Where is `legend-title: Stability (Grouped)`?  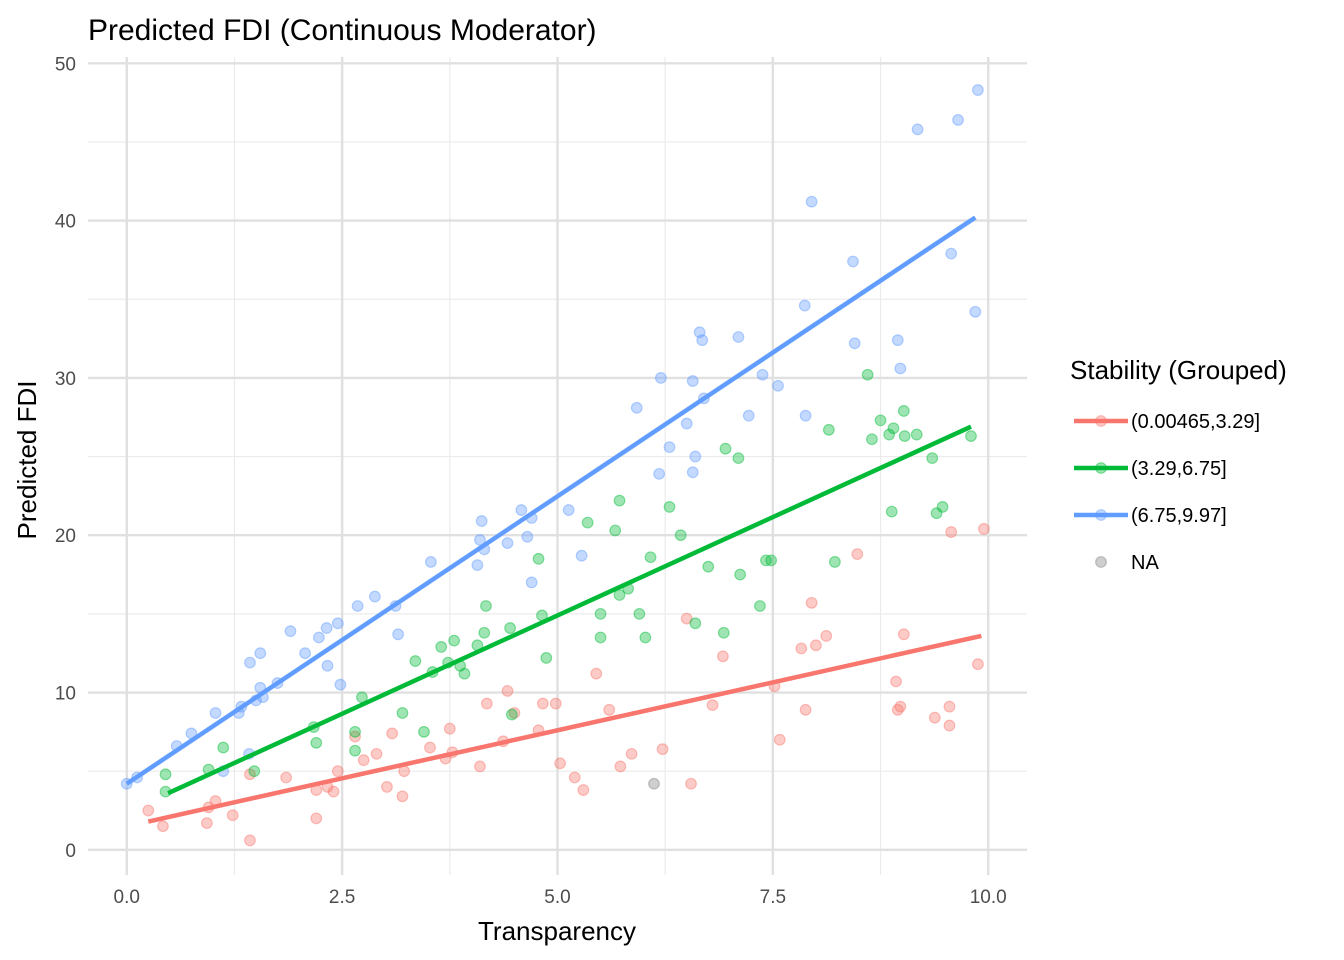 legend-title: Stability (Grouped) is located at coordinates (1178, 370).